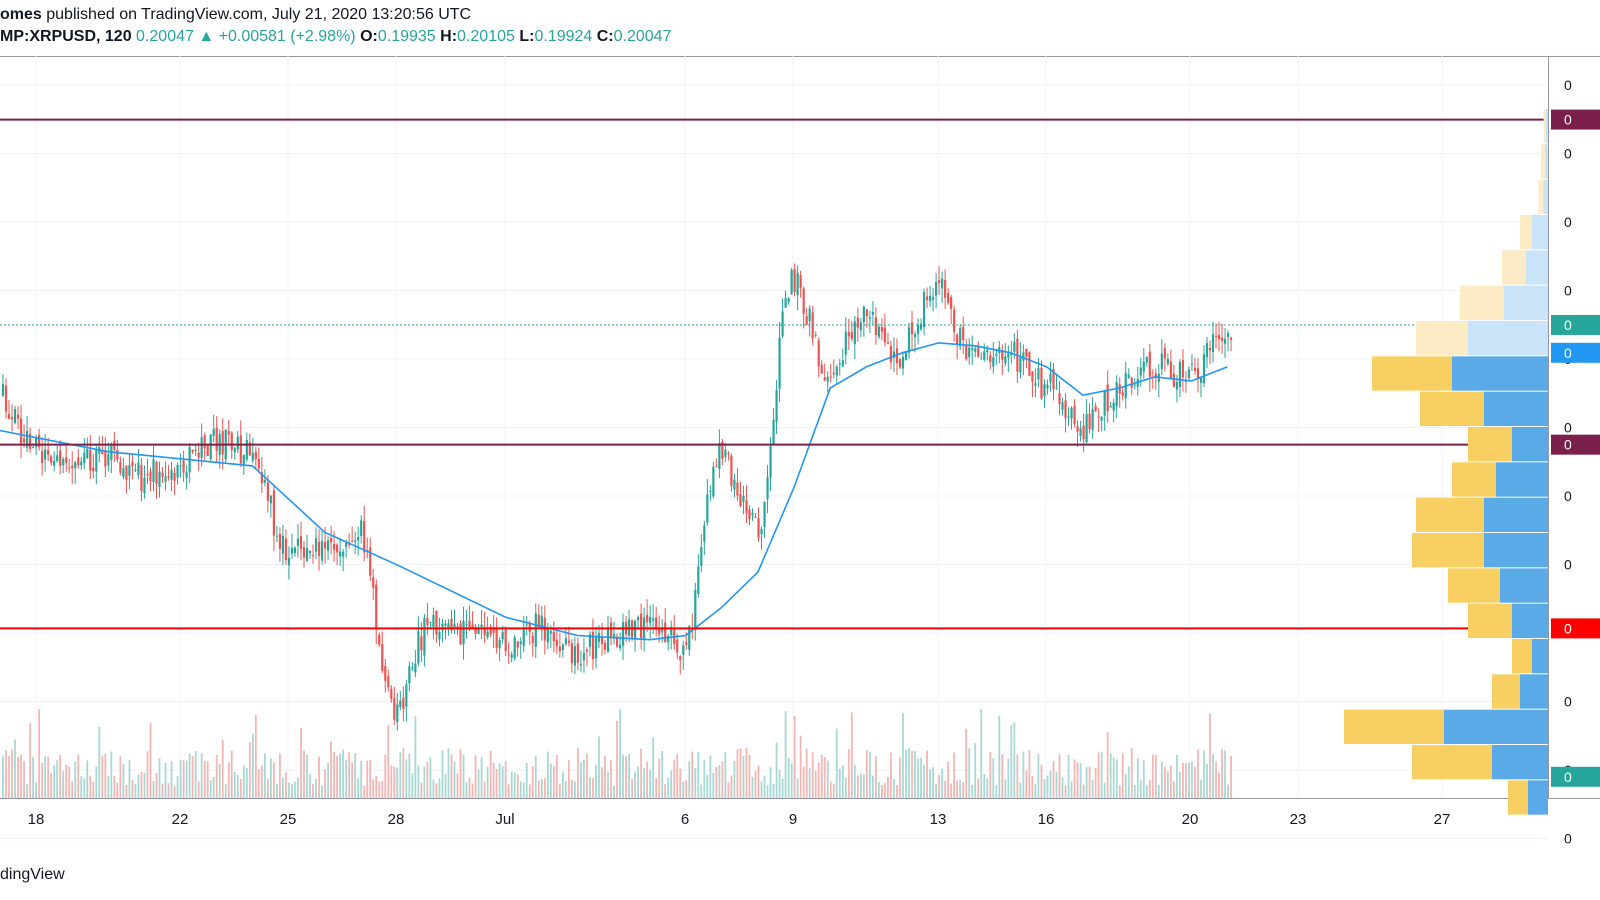 This screenshot has height=900, width=1600. Describe the element at coordinates (21, 14) in the screenshot. I see `author-name: omes` at that location.